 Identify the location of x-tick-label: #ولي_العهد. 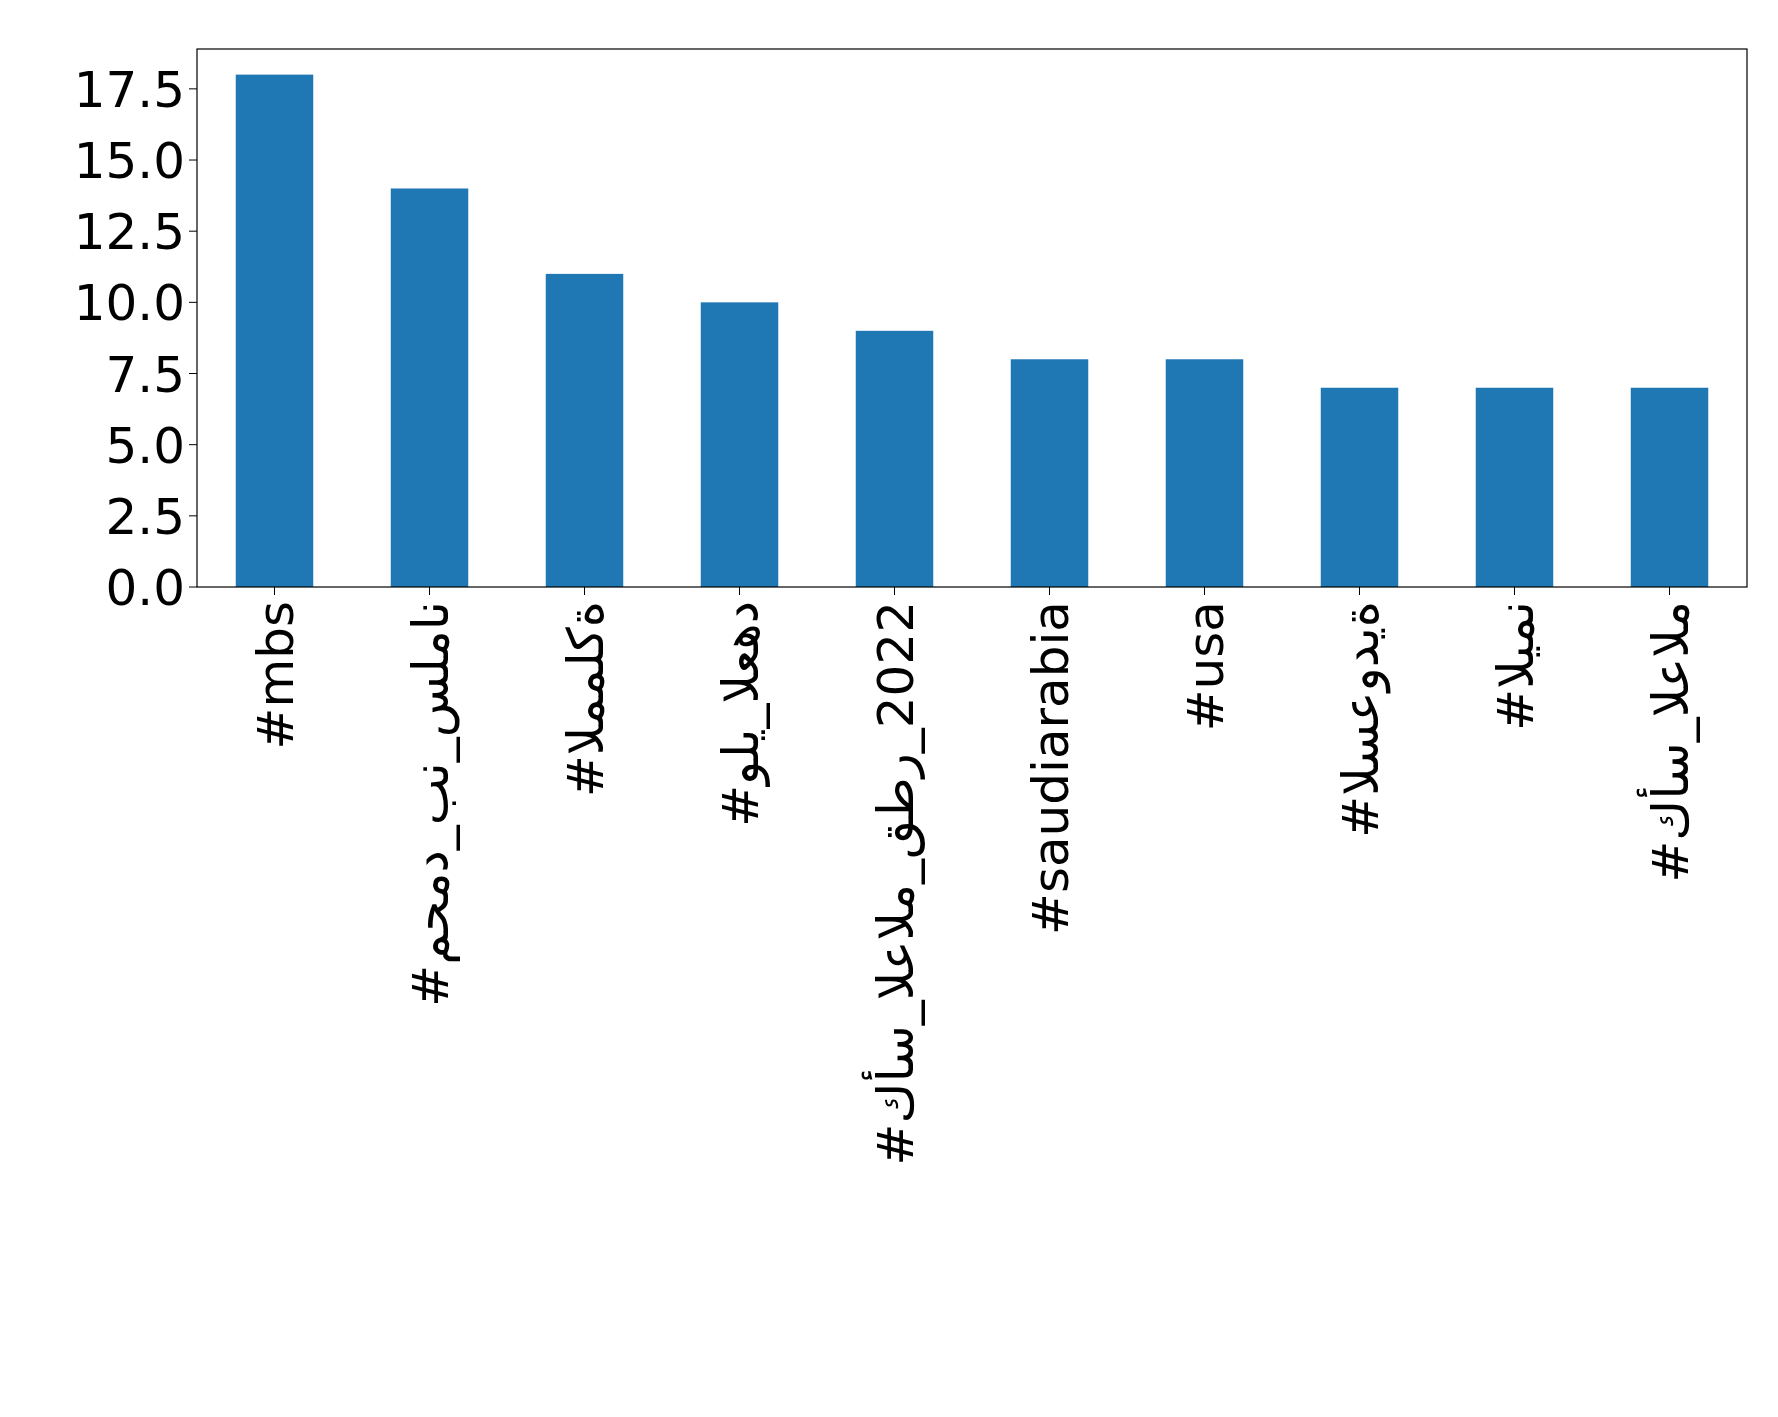
(740, 714).